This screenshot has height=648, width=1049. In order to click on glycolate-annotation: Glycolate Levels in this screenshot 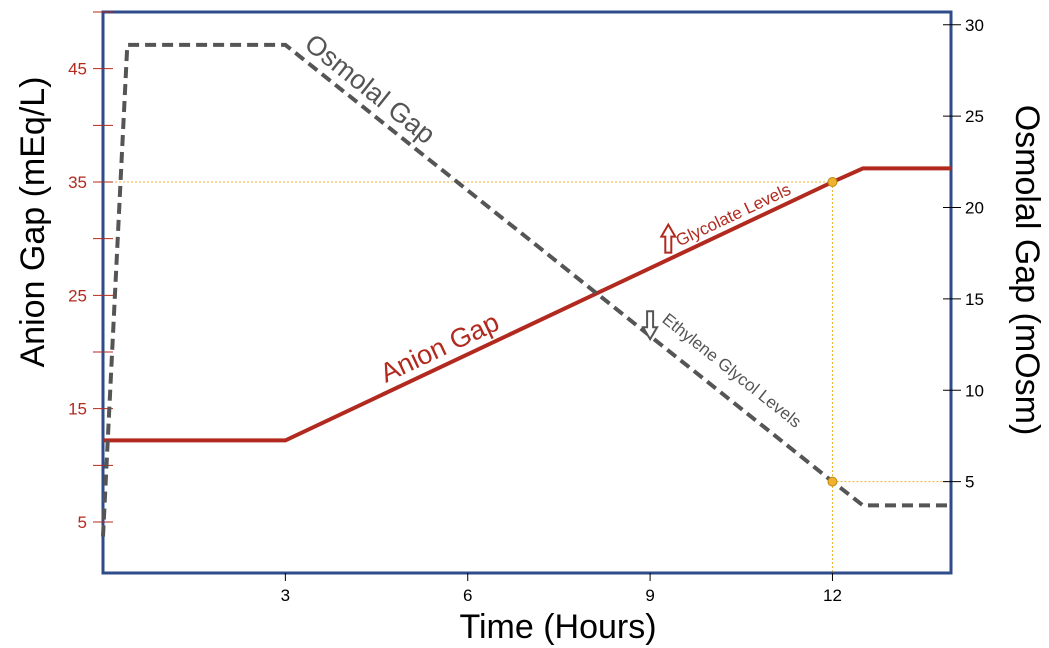, I will do `click(727, 216)`.